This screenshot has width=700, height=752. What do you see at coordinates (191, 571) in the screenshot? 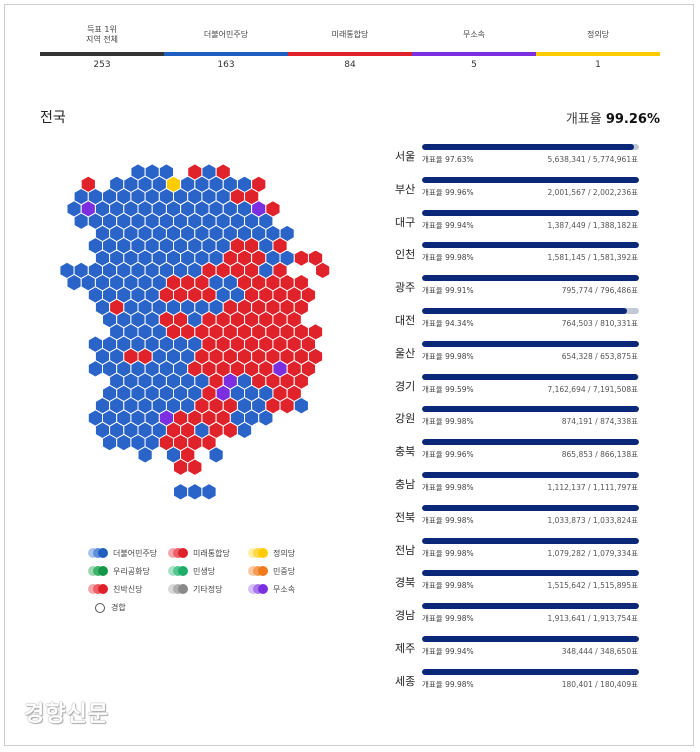
I see `legend-item: 민생당` at bounding box center [191, 571].